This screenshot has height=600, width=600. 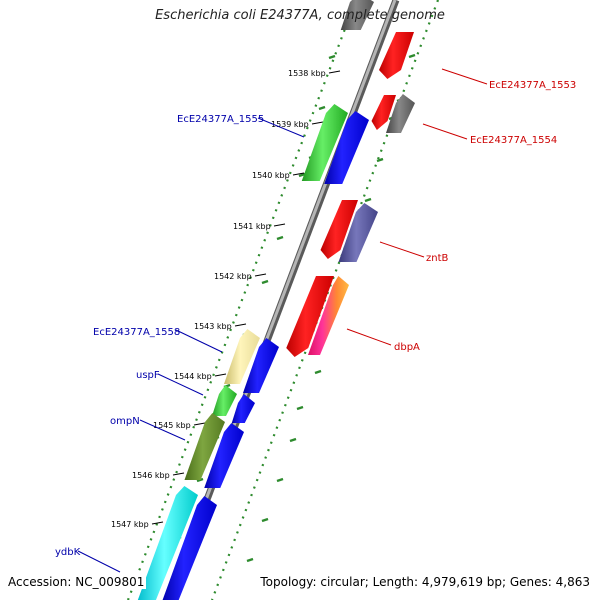 I want to click on gene-red-small-arrow, so click(x=383, y=112).